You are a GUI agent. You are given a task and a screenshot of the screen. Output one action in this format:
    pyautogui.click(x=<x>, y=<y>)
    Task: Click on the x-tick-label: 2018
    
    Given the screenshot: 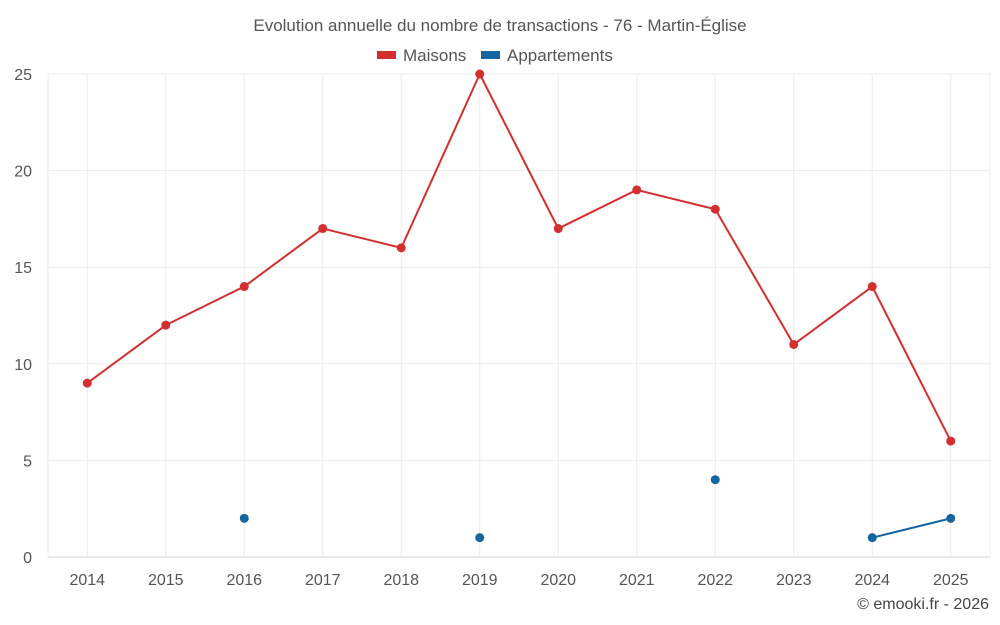 What is the action you would take?
    pyautogui.click(x=401, y=580)
    